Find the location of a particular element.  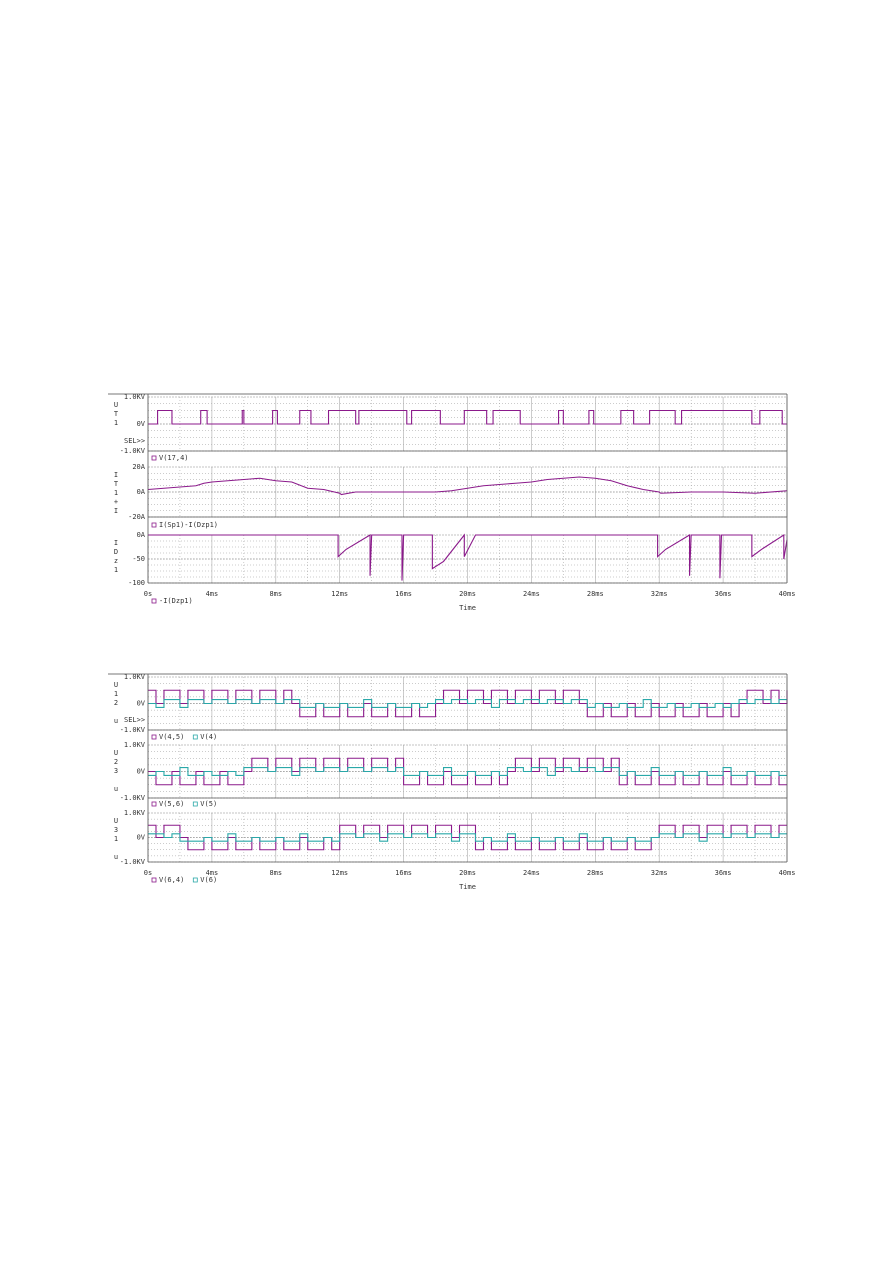

legend-label: V(6,4) is located at coordinates (171, 880).